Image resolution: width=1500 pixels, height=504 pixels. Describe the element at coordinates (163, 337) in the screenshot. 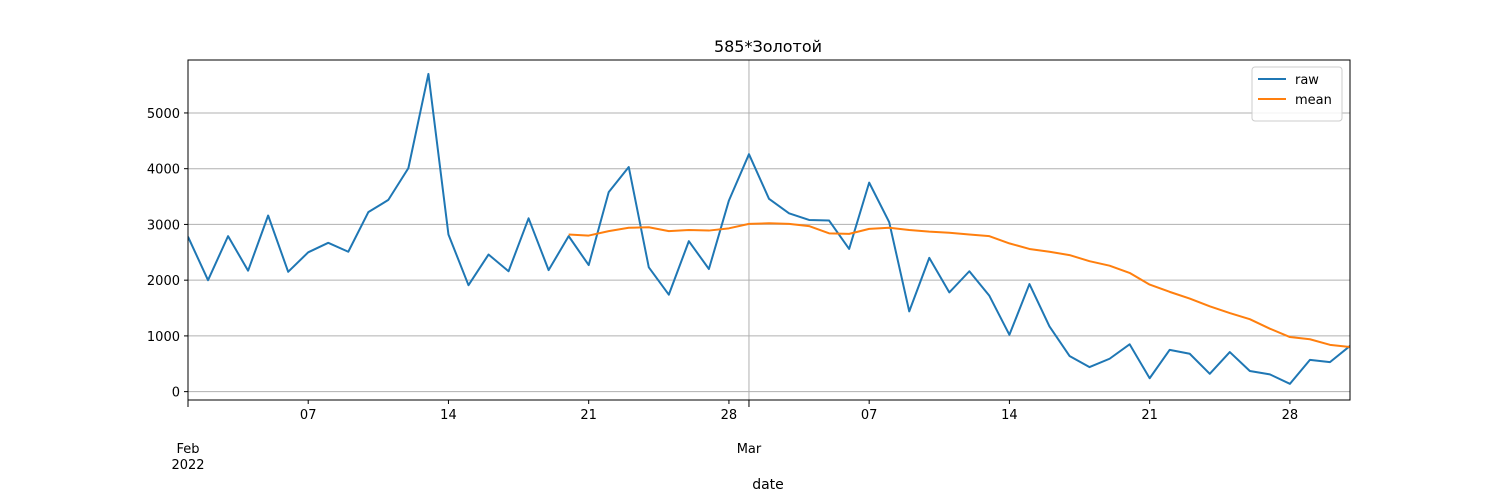

I see `y-tick-label: 1000` at that location.